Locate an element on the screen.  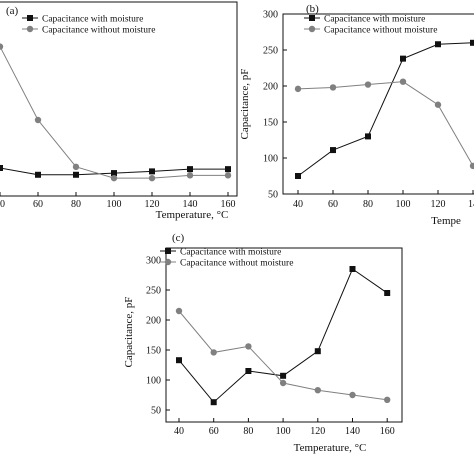
x-tick-label: 14 is located at coordinates (471, 204).